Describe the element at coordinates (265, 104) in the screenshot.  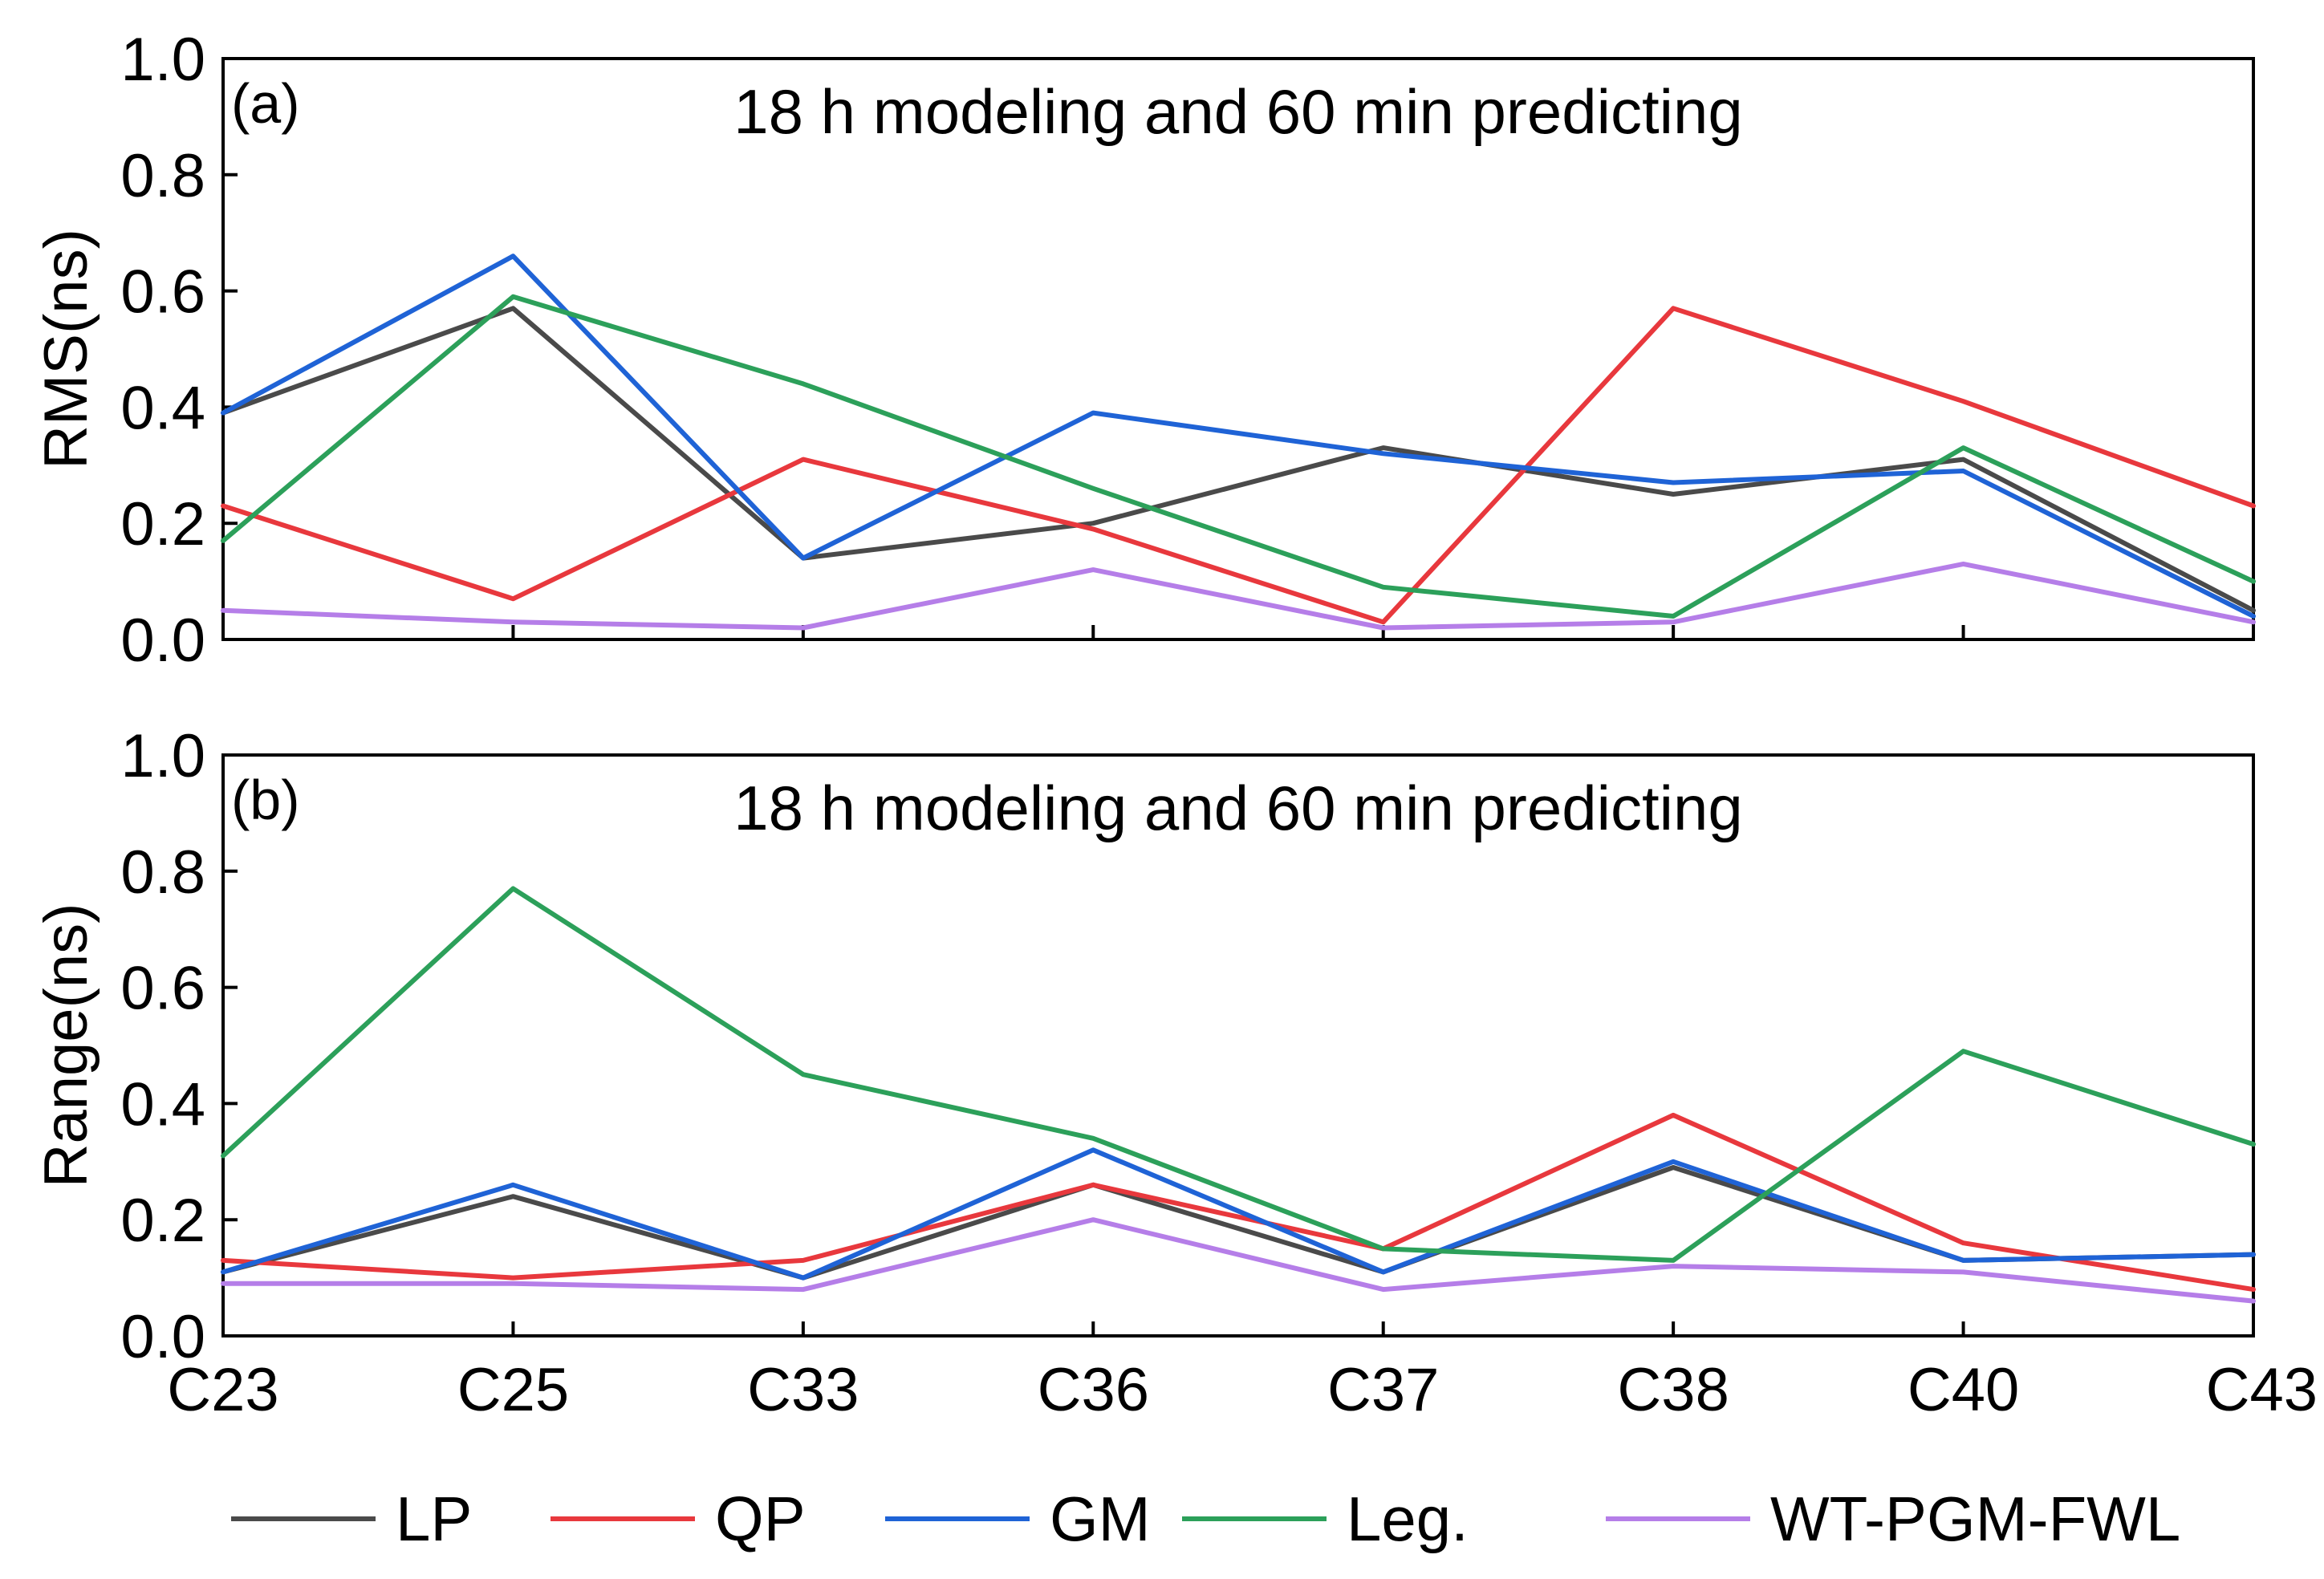
I see `rms-panel-label: (a)` at that location.